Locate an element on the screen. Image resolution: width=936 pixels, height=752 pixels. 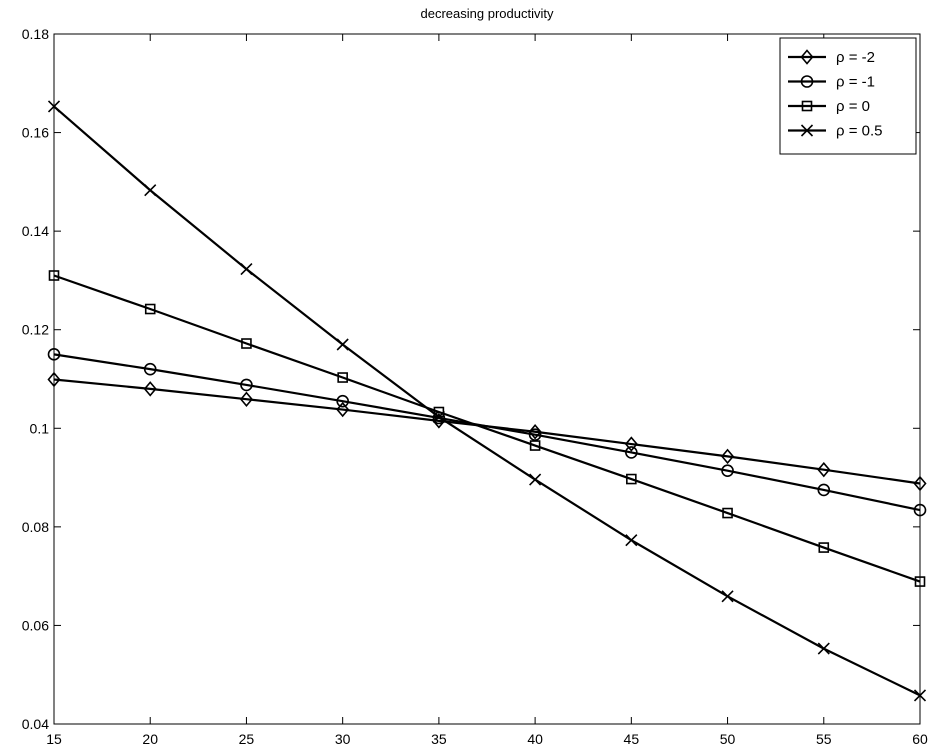
x-tick-label: 55 is located at coordinates (824, 739).